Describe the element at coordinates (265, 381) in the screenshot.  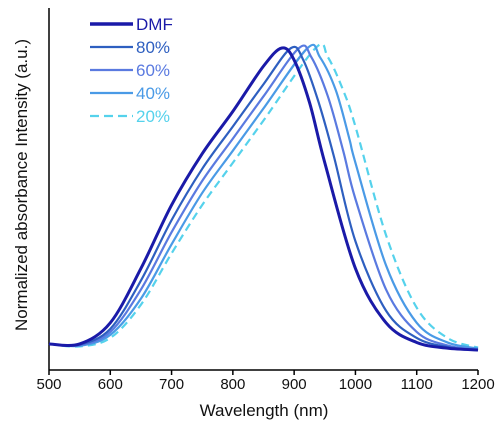
I see `x-ticks: 500 600 700 800 900 1000 1100 1200` at that location.